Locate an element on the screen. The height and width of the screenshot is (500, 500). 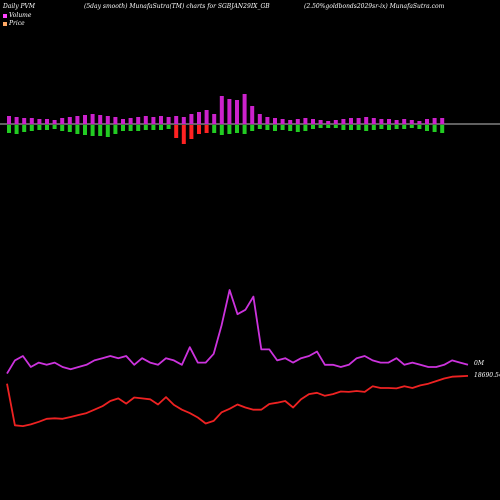
legend-item-price: Price is located at coordinates (14, 23).